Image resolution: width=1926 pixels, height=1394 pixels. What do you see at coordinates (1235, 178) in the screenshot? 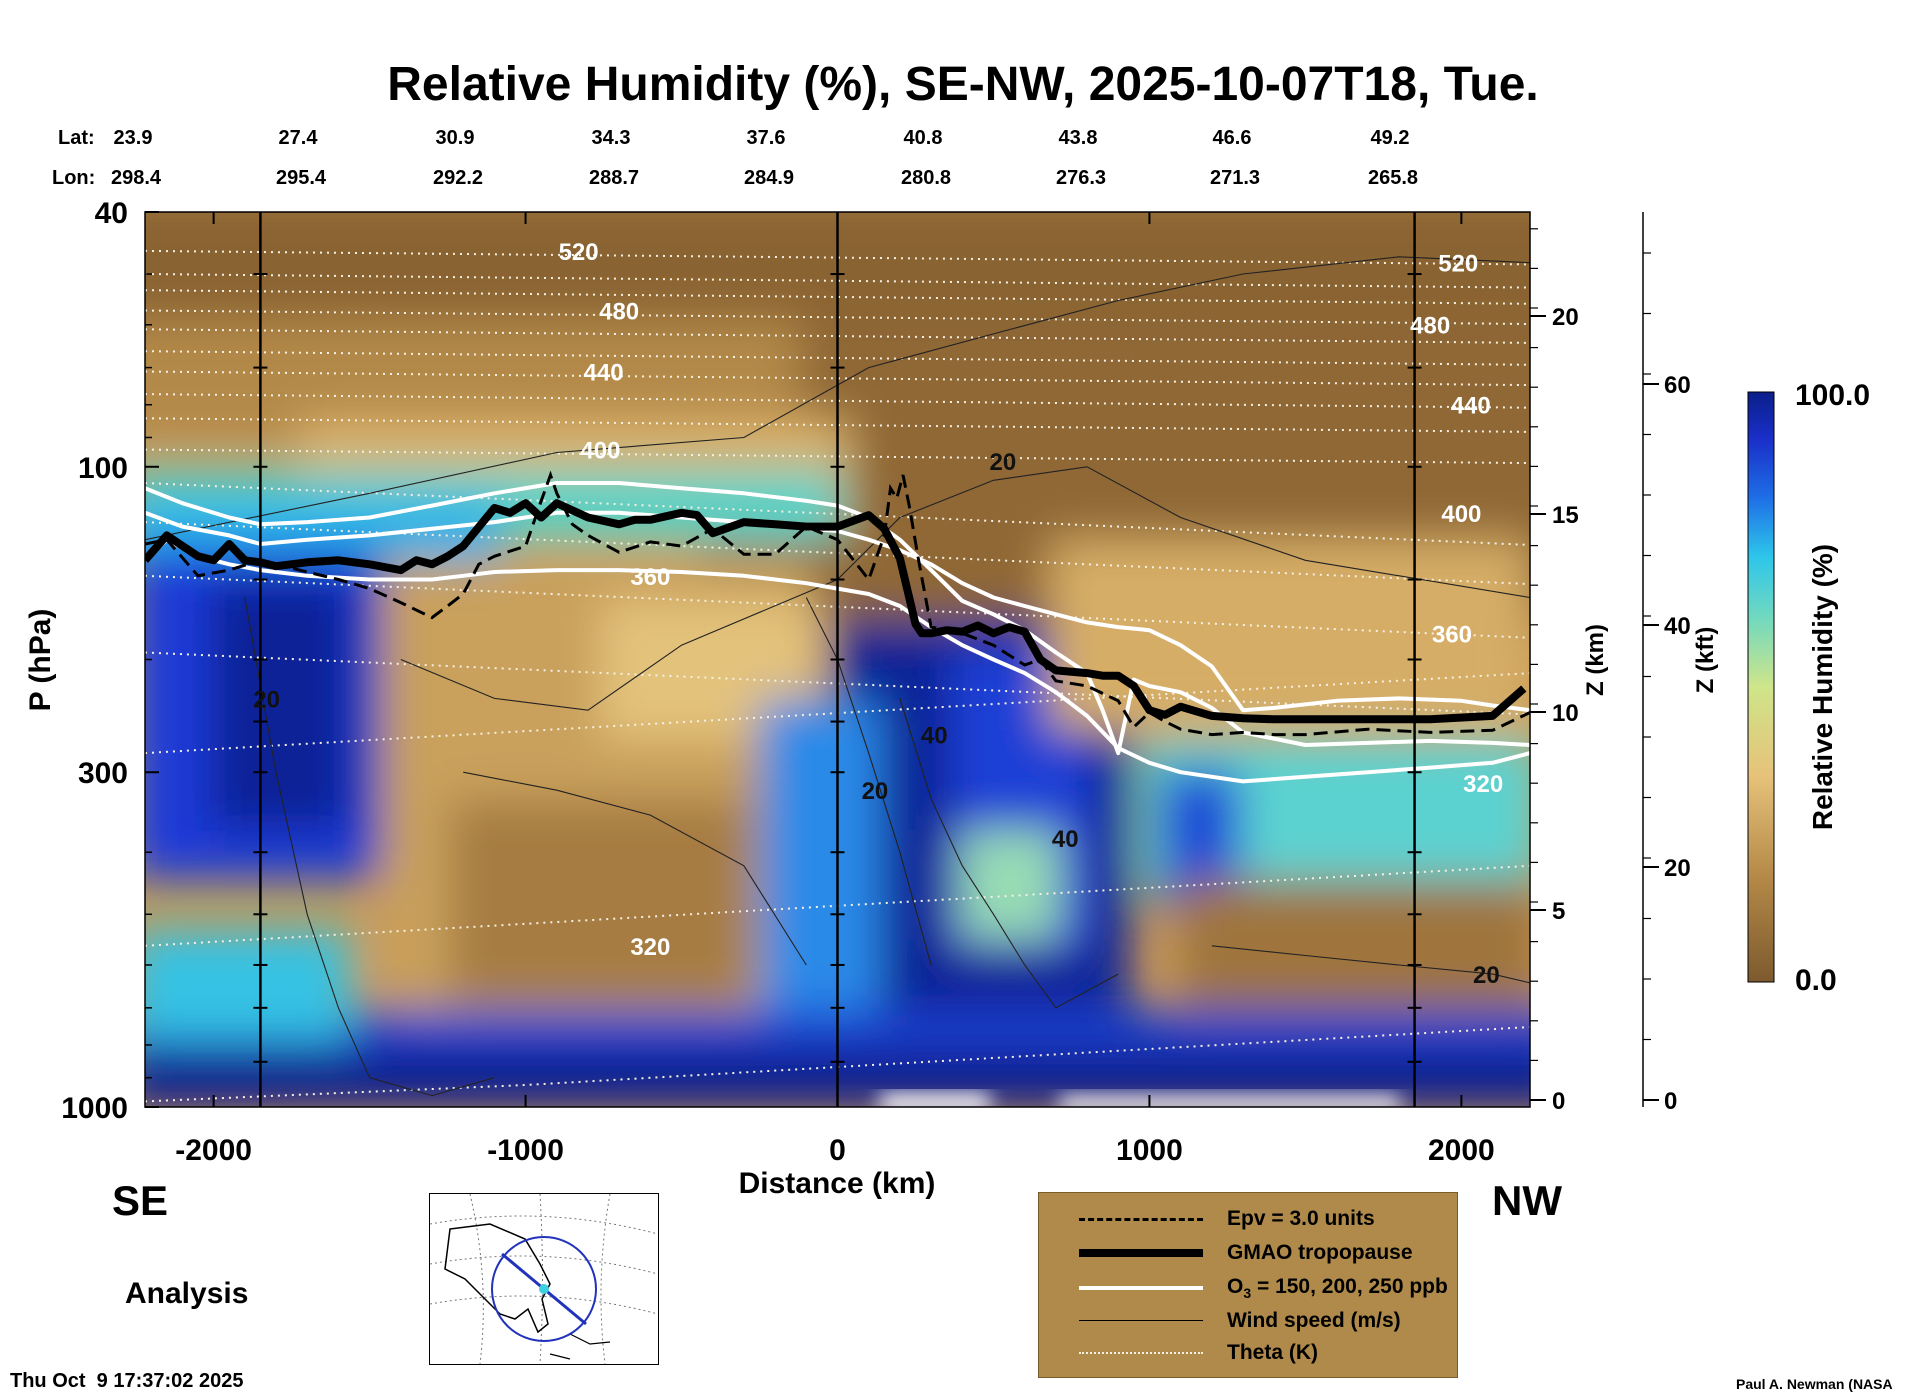
I see `lon-value: 271.3` at bounding box center [1235, 178].